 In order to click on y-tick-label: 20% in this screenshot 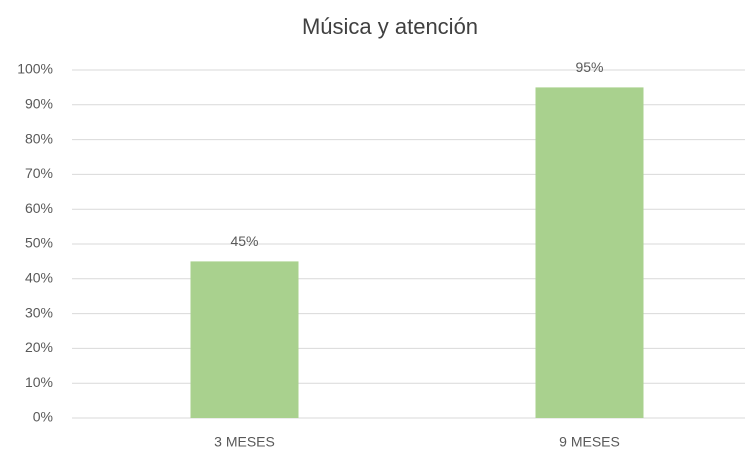, I will do `click(39, 347)`.